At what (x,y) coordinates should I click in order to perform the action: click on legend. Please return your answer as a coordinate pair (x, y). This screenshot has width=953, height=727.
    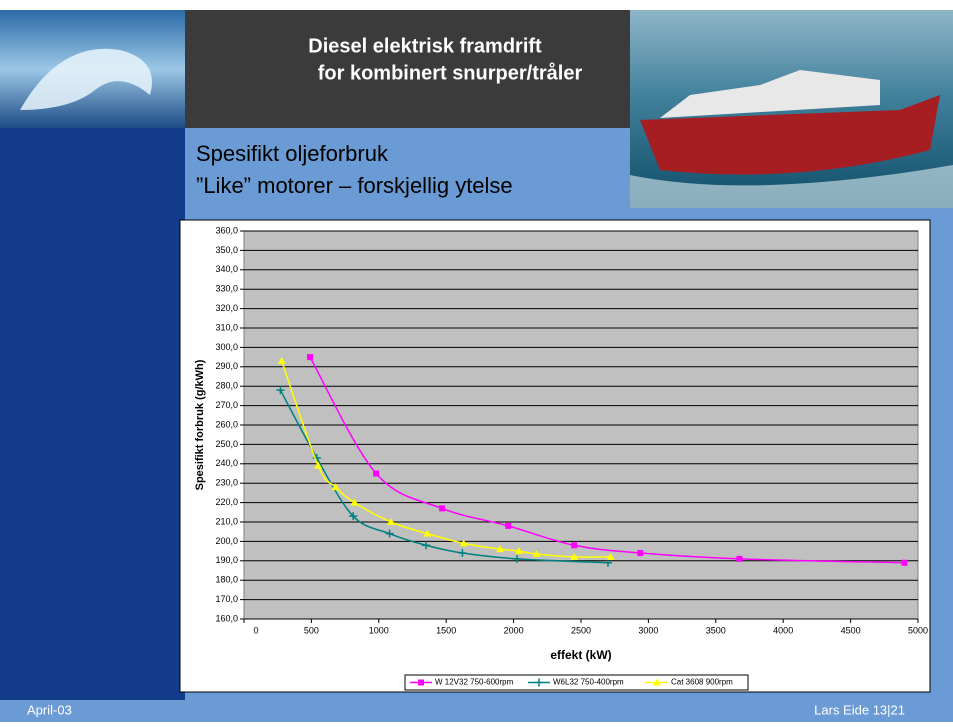
    Looking at the image, I should click on (576, 682).